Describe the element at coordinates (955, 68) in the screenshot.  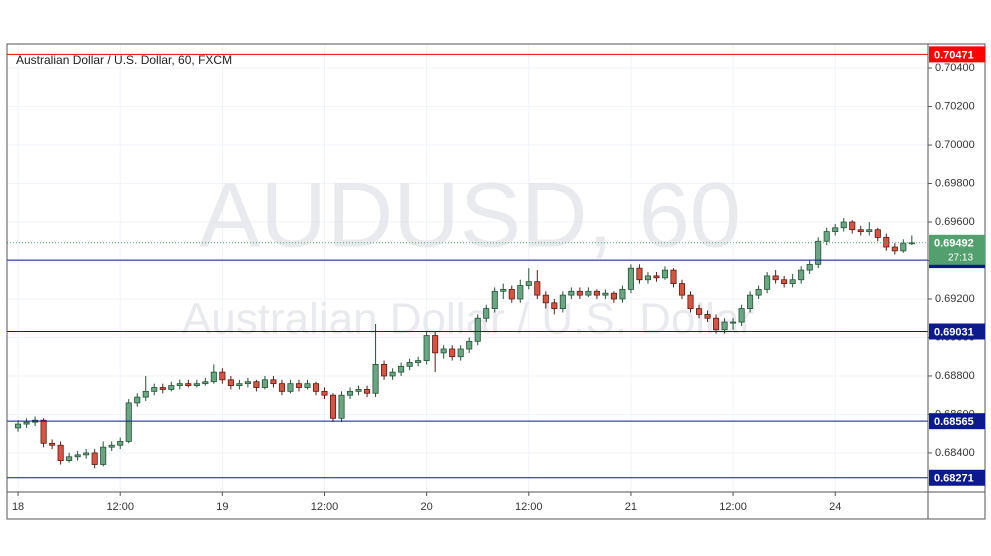
I see `y-tick-label: 0.70400` at that location.